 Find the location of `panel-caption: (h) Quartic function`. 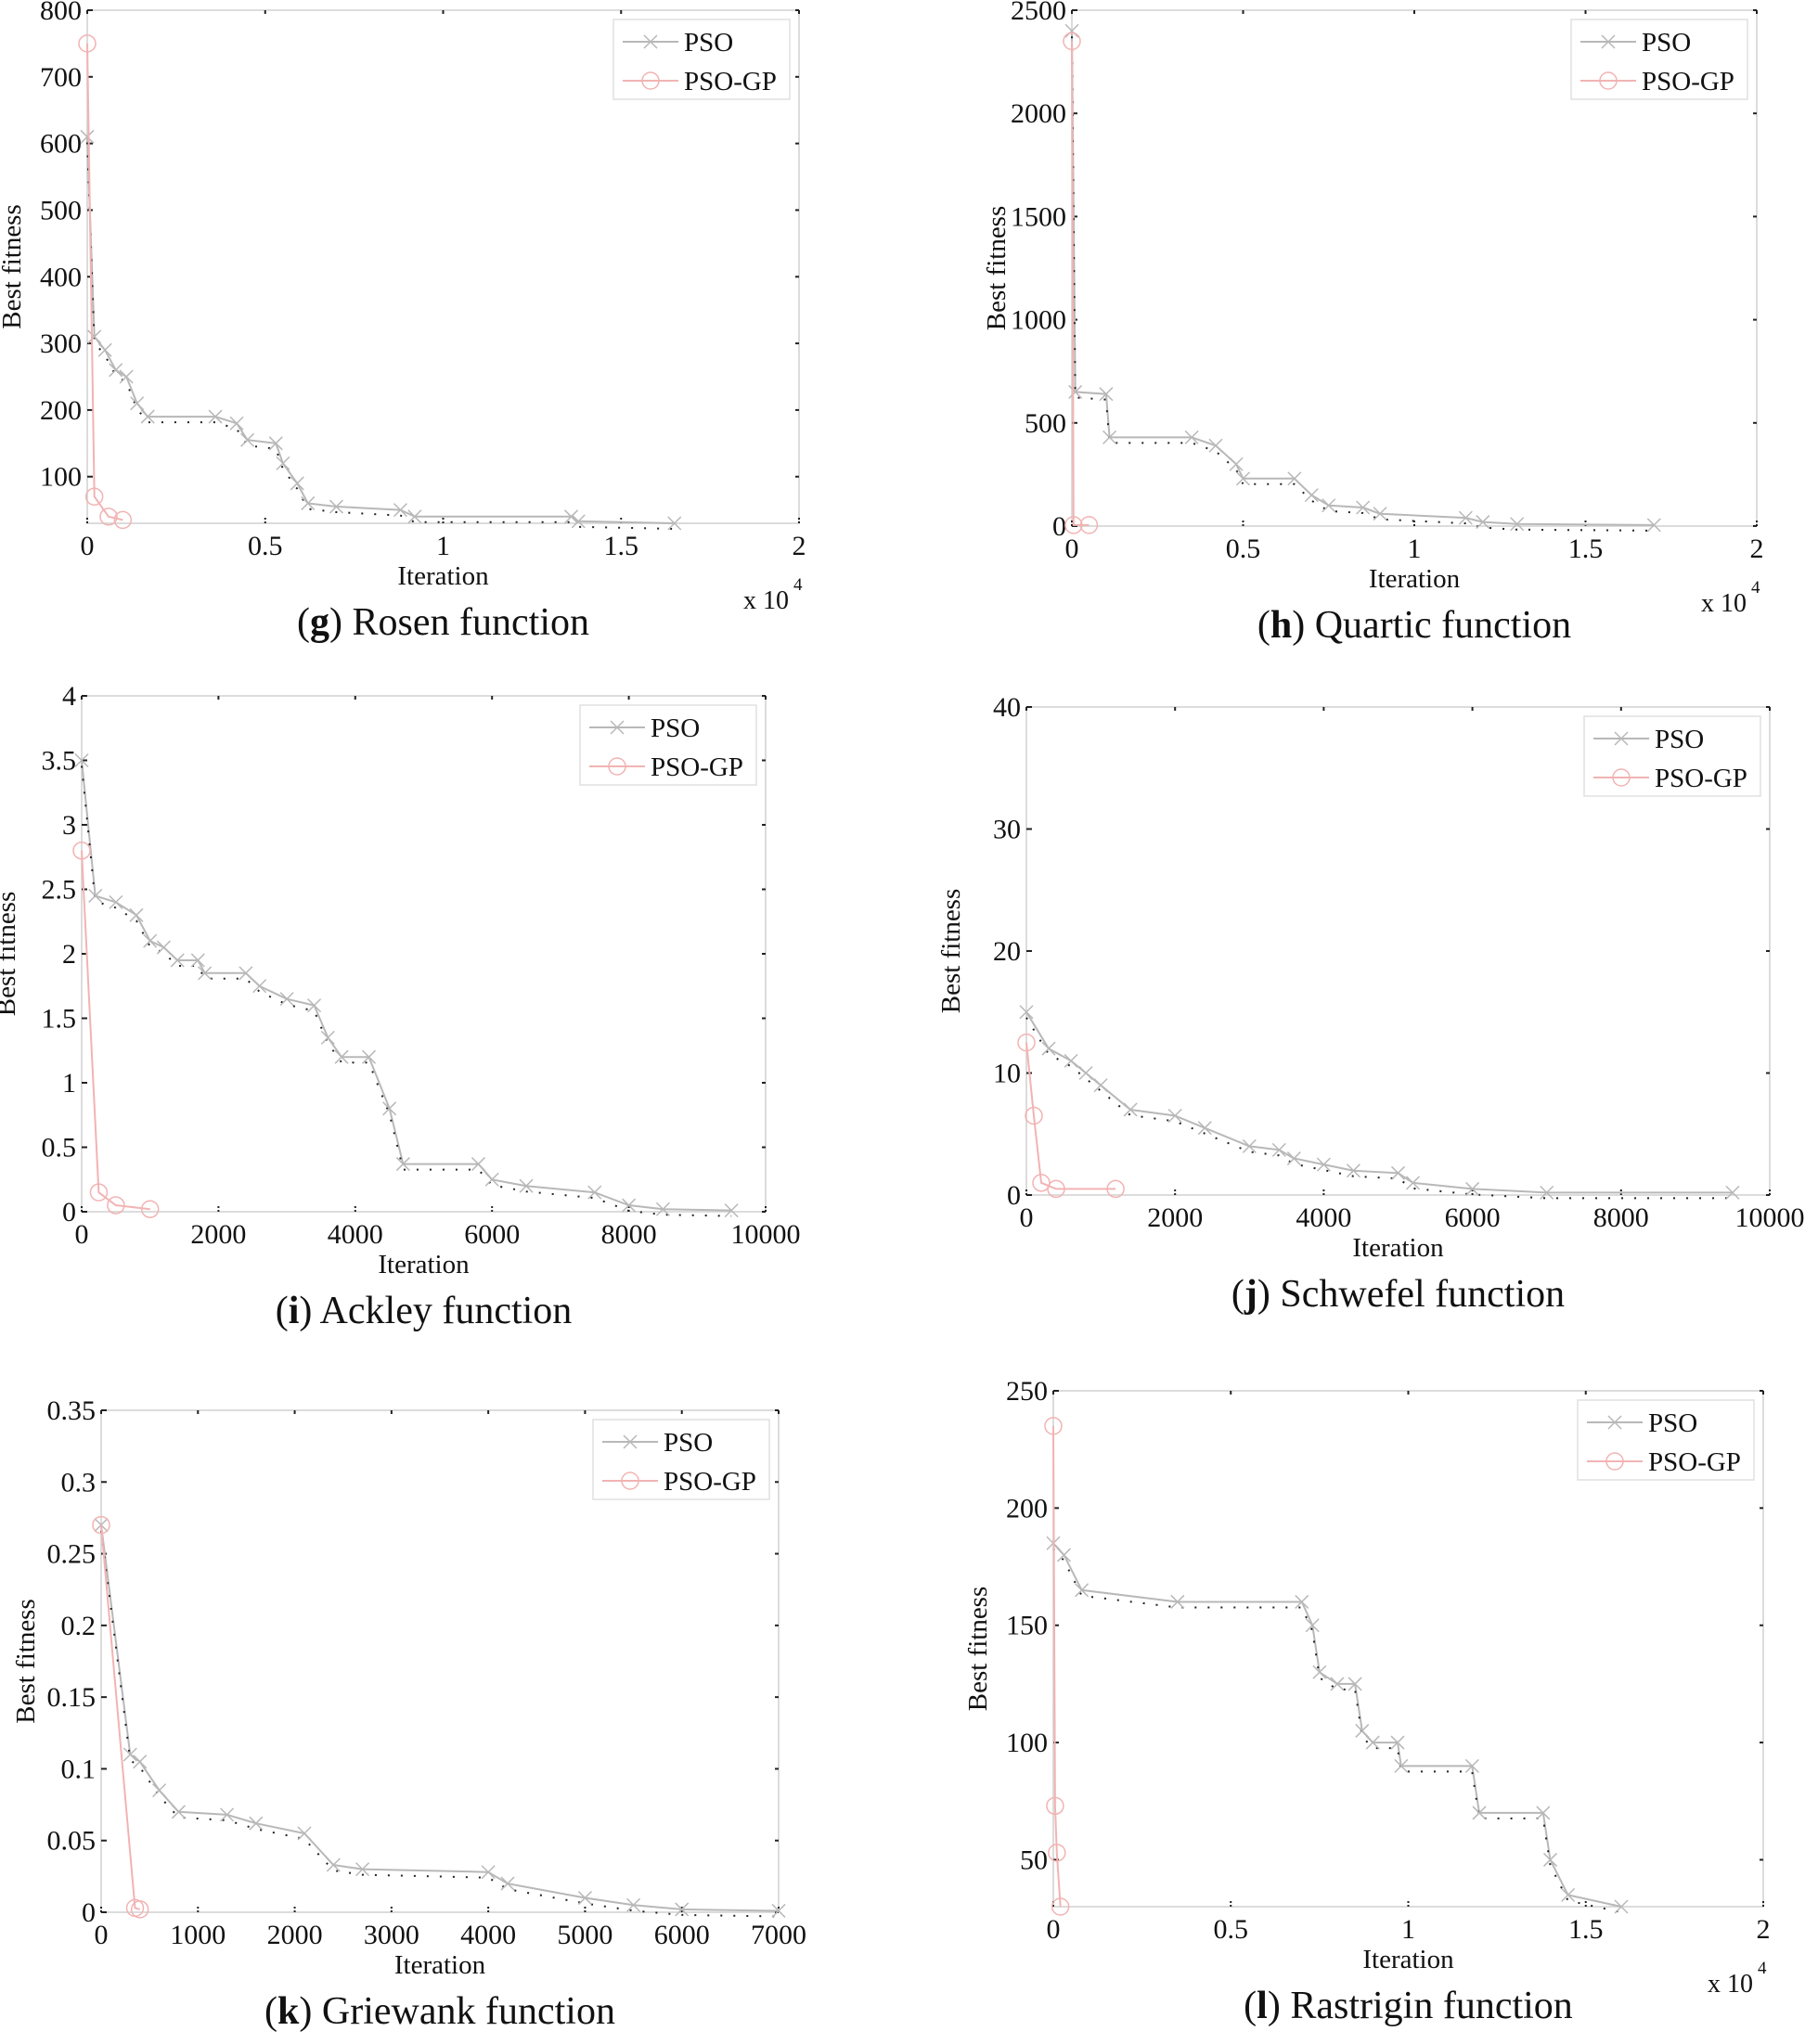

panel-caption: (h) Quartic function is located at coordinates (1414, 625).